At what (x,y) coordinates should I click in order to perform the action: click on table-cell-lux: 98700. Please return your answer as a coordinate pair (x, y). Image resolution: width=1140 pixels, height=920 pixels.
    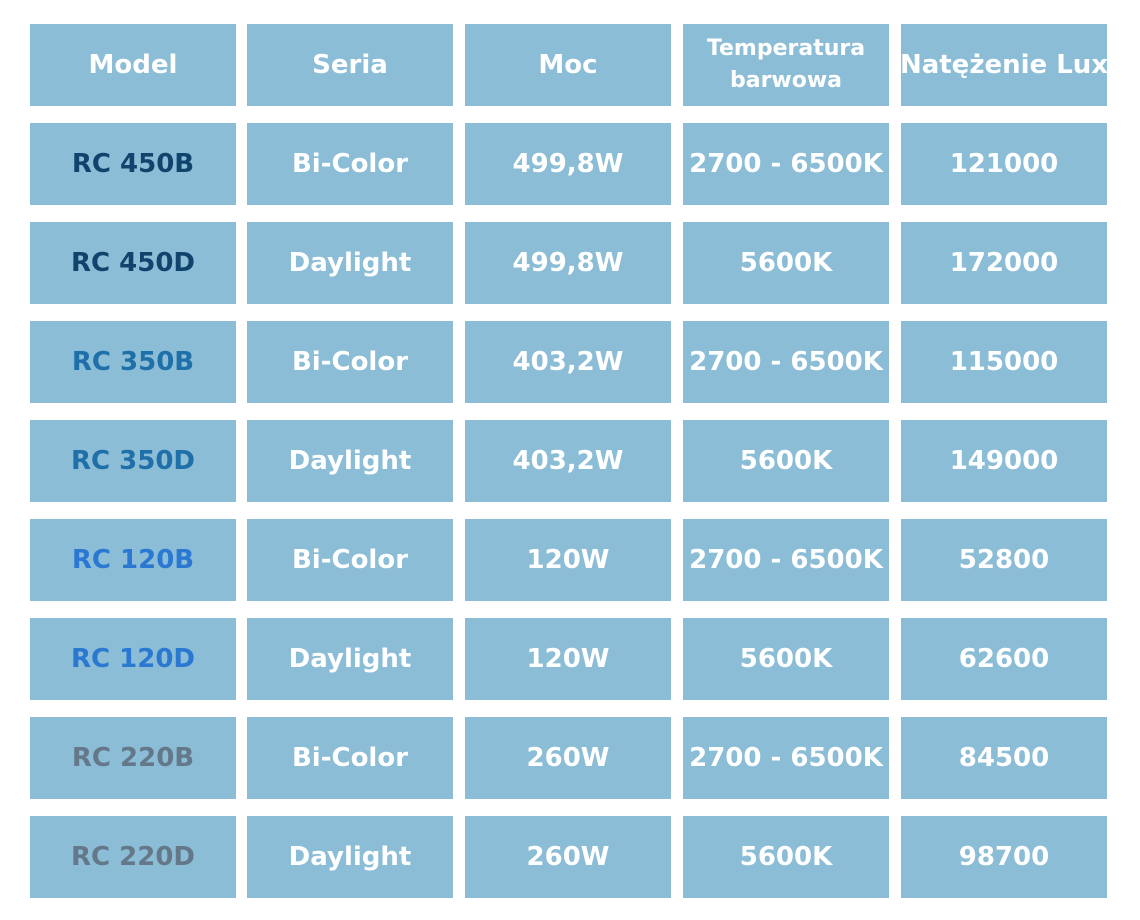
    Looking at the image, I should click on (1004, 857).